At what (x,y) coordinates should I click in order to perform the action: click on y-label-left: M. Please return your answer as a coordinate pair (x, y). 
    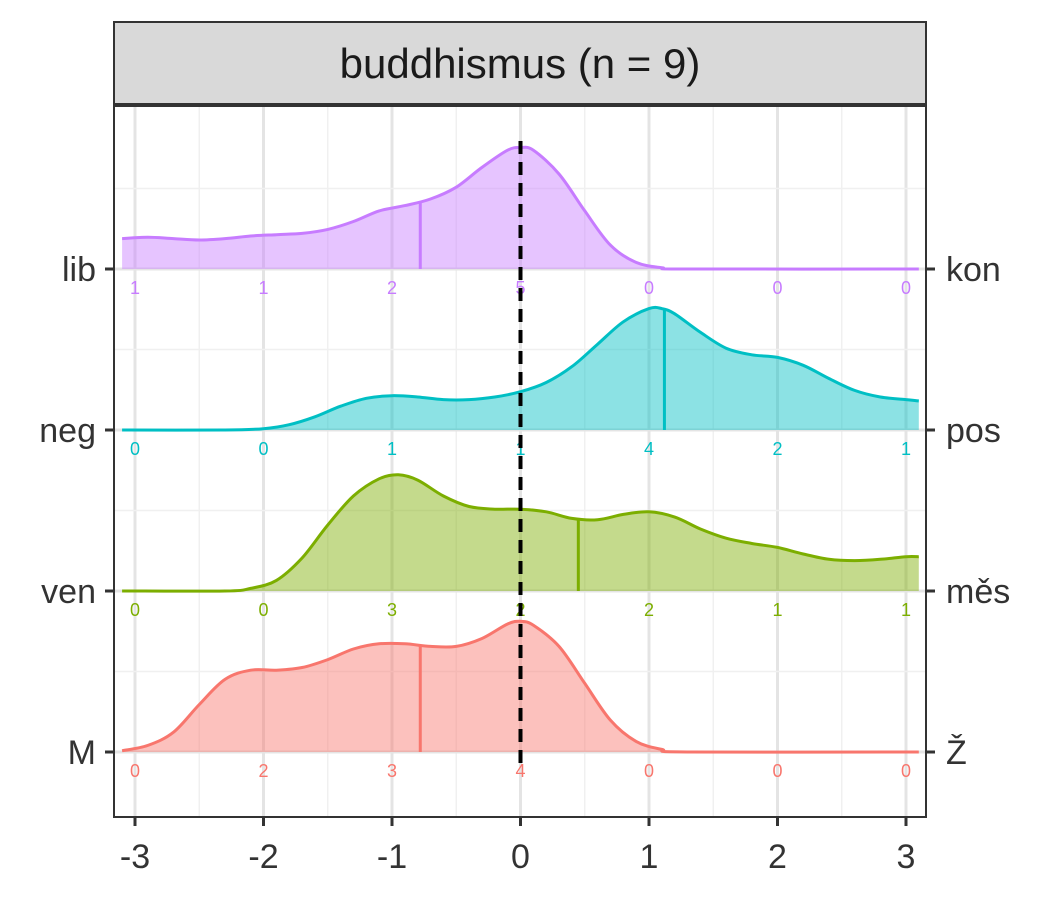
    Looking at the image, I should click on (82, 753).